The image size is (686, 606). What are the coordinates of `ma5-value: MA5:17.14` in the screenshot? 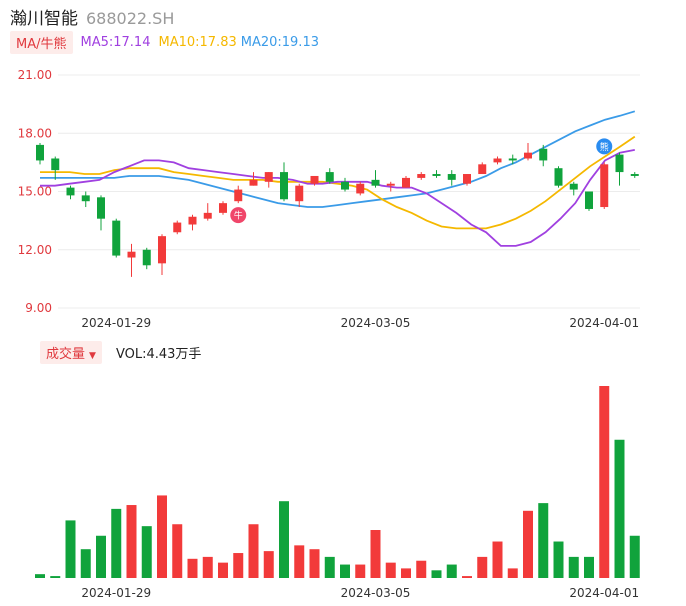 It's located at (115, 42).